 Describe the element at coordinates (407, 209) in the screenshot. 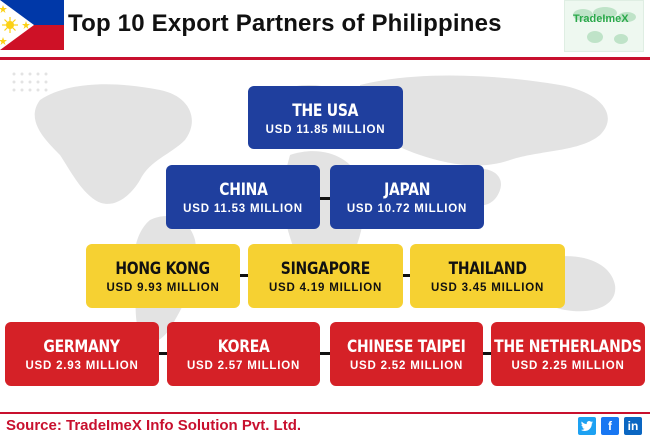

I see `partner-value: USD 10.72 MILLION` at that location.